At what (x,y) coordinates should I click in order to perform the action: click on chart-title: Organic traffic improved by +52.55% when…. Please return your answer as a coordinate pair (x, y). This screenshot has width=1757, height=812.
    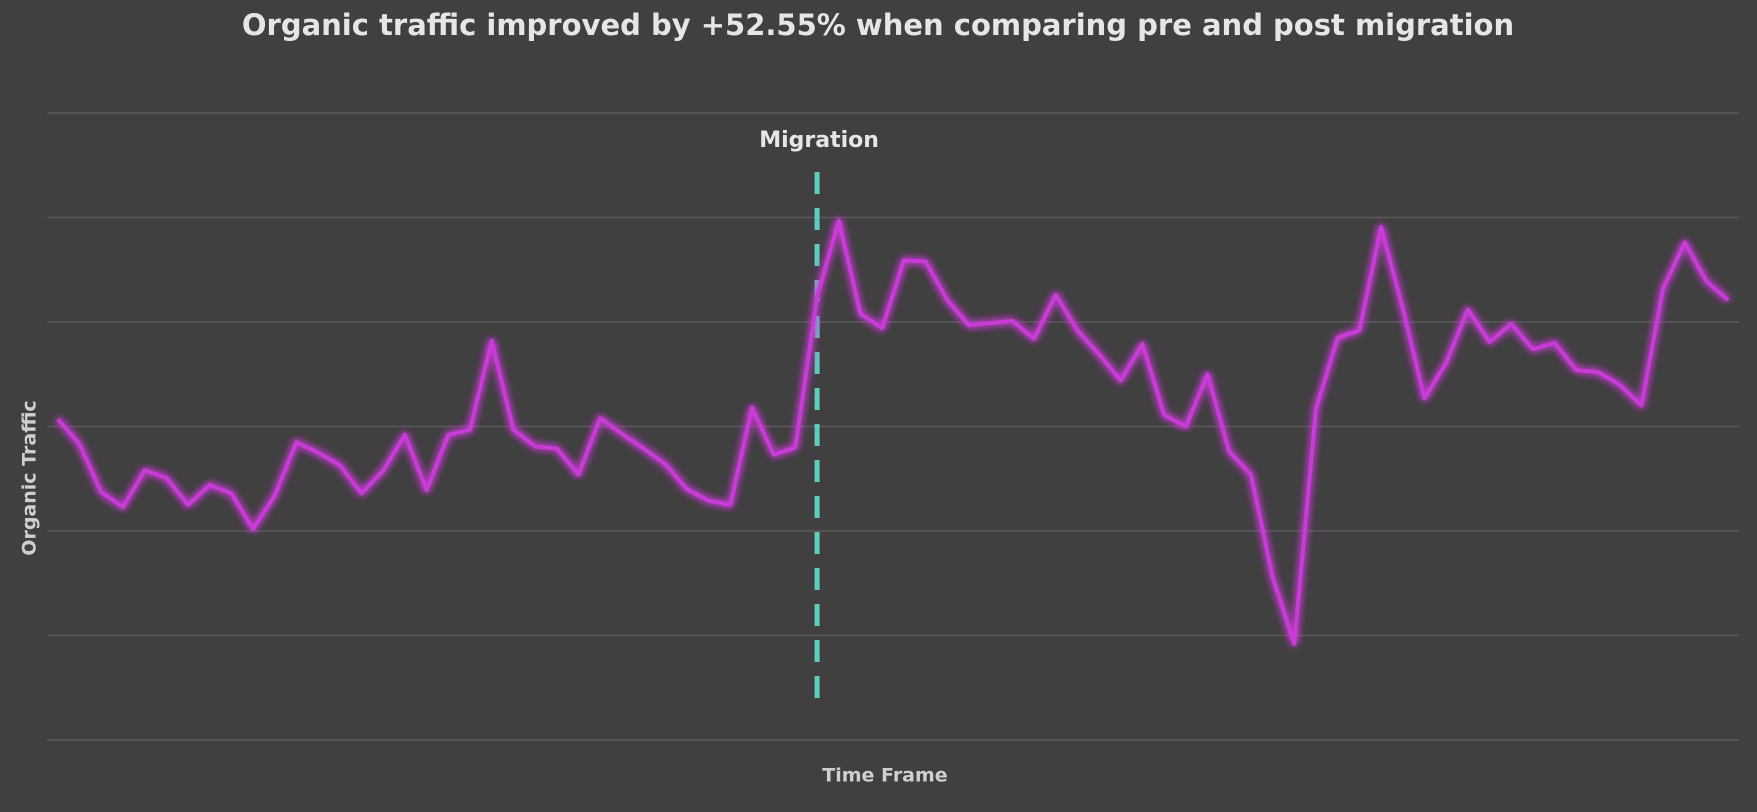
    Looking at the image, I should click on (878, 25).